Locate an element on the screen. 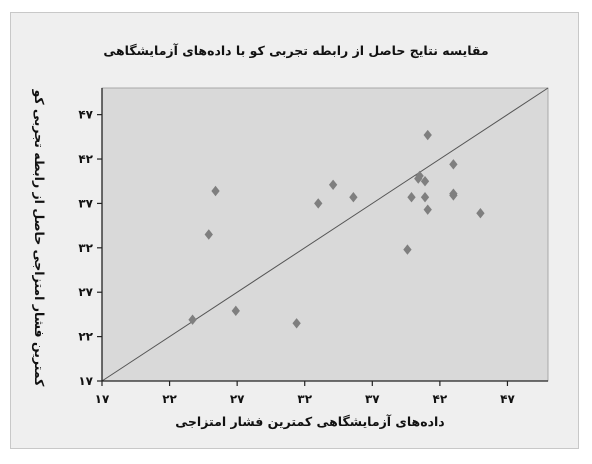 The width and height of the screenshot is (592, 464). y-tick-label: ۲۷ is located at coordinates (85, 292).